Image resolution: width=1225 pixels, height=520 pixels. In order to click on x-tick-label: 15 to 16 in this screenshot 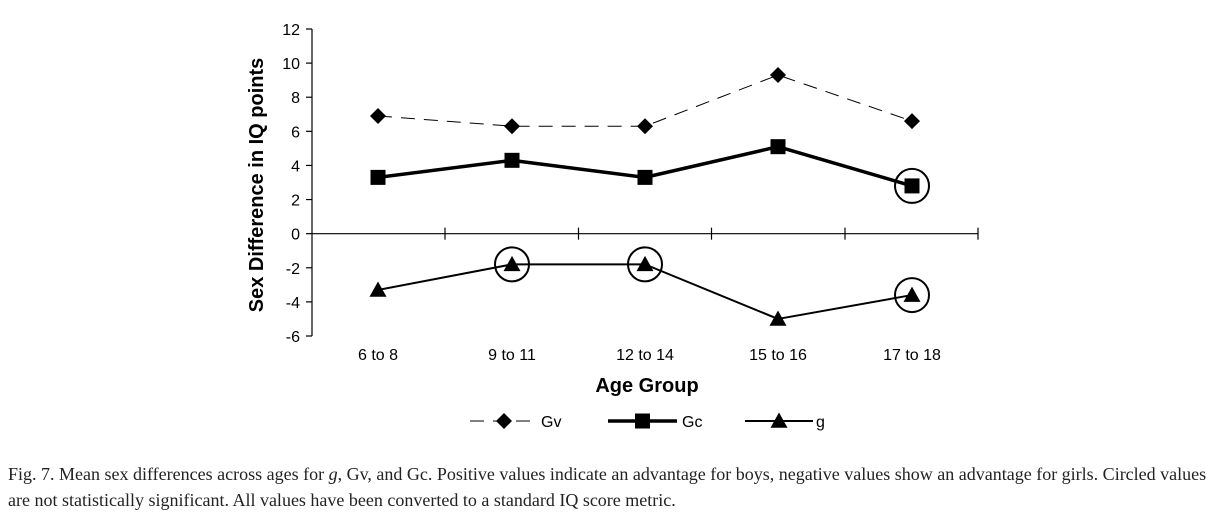, I will do `click(778, 355)`.